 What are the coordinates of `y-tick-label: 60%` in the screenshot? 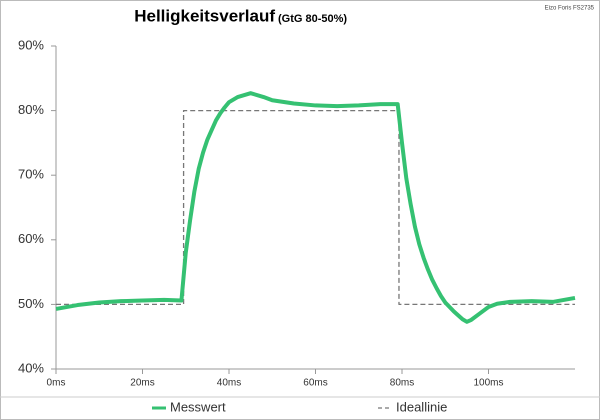 It's located at (31, 238).